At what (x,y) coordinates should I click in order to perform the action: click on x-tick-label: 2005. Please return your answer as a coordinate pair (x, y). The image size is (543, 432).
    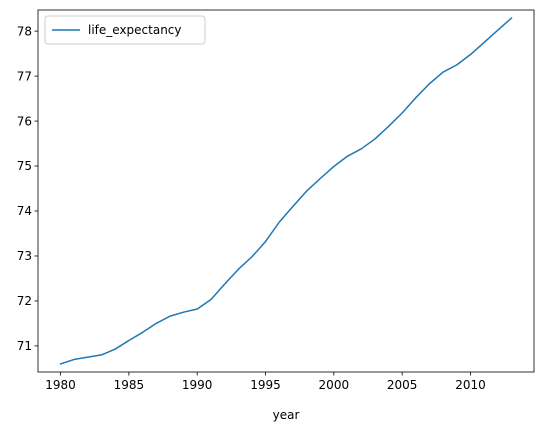
    Looking at the image, I should click on (402, 385).